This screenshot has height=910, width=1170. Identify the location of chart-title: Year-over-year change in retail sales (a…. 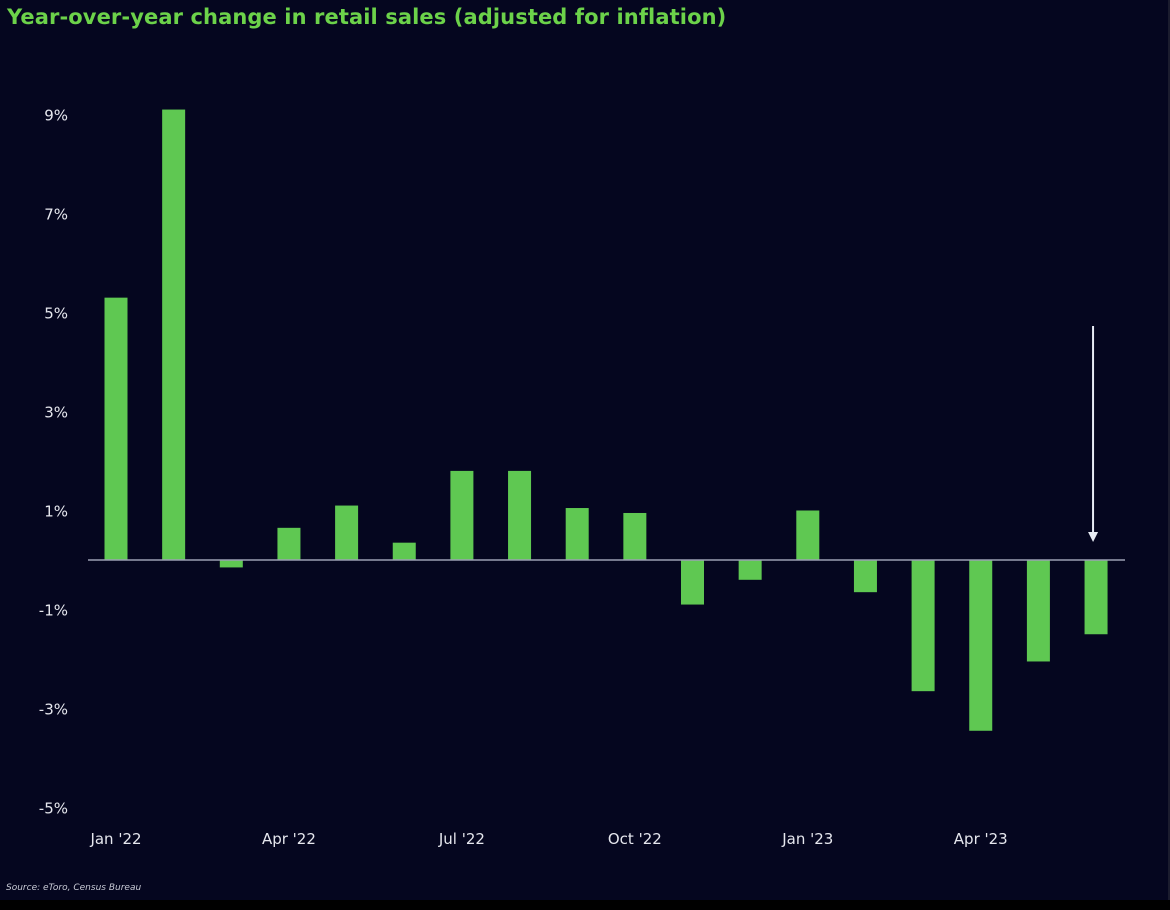
(367, 17).